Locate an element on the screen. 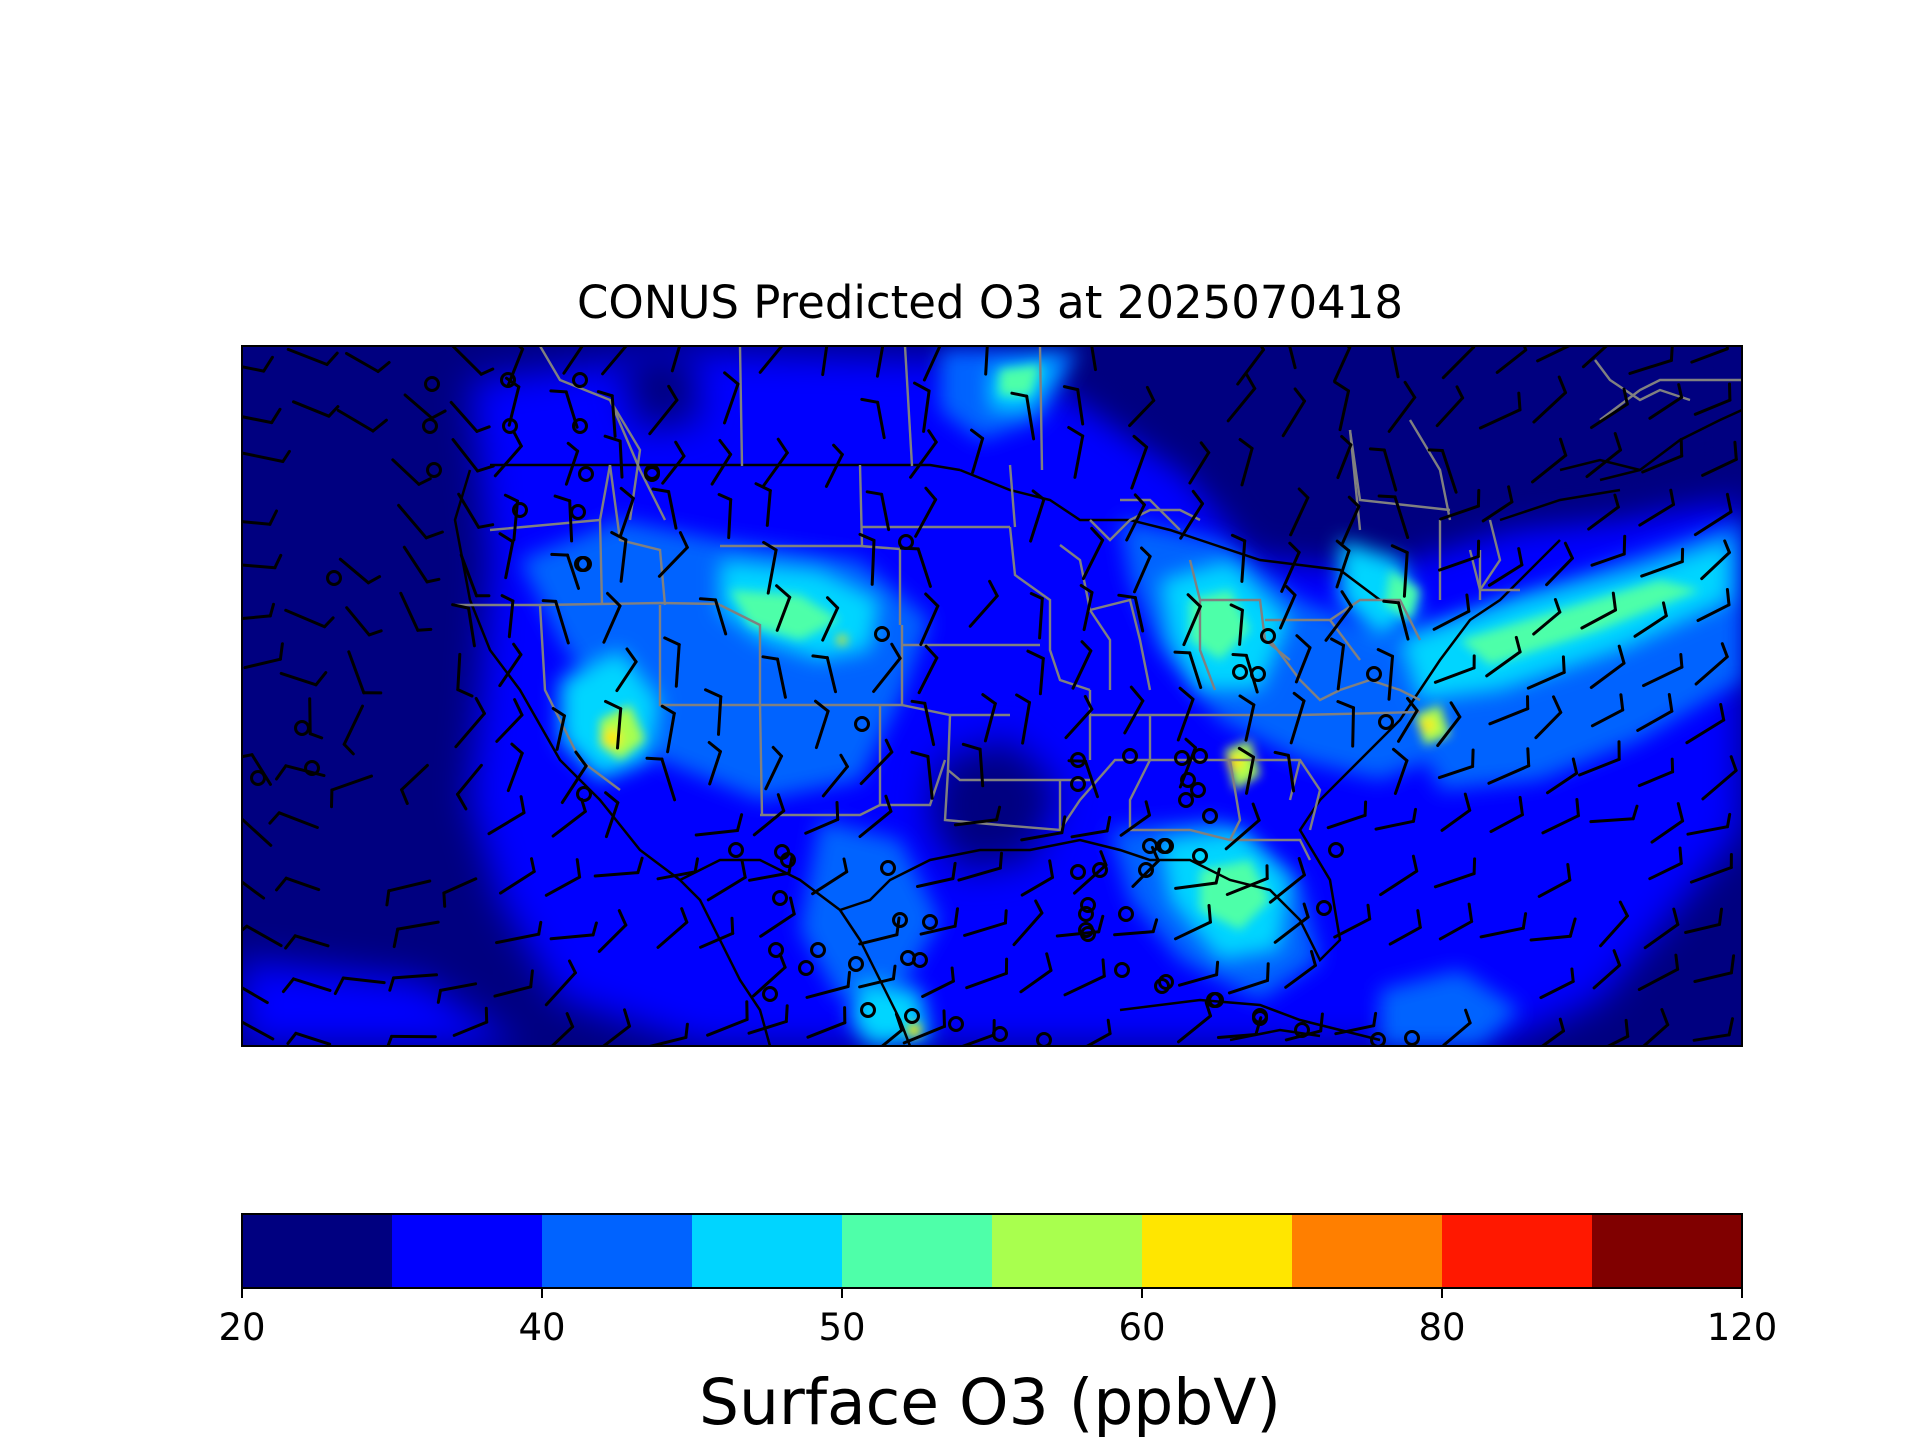 This screenshot has height=1440, width=1920. colorbar-frame is located at coordinates (992, 1251).